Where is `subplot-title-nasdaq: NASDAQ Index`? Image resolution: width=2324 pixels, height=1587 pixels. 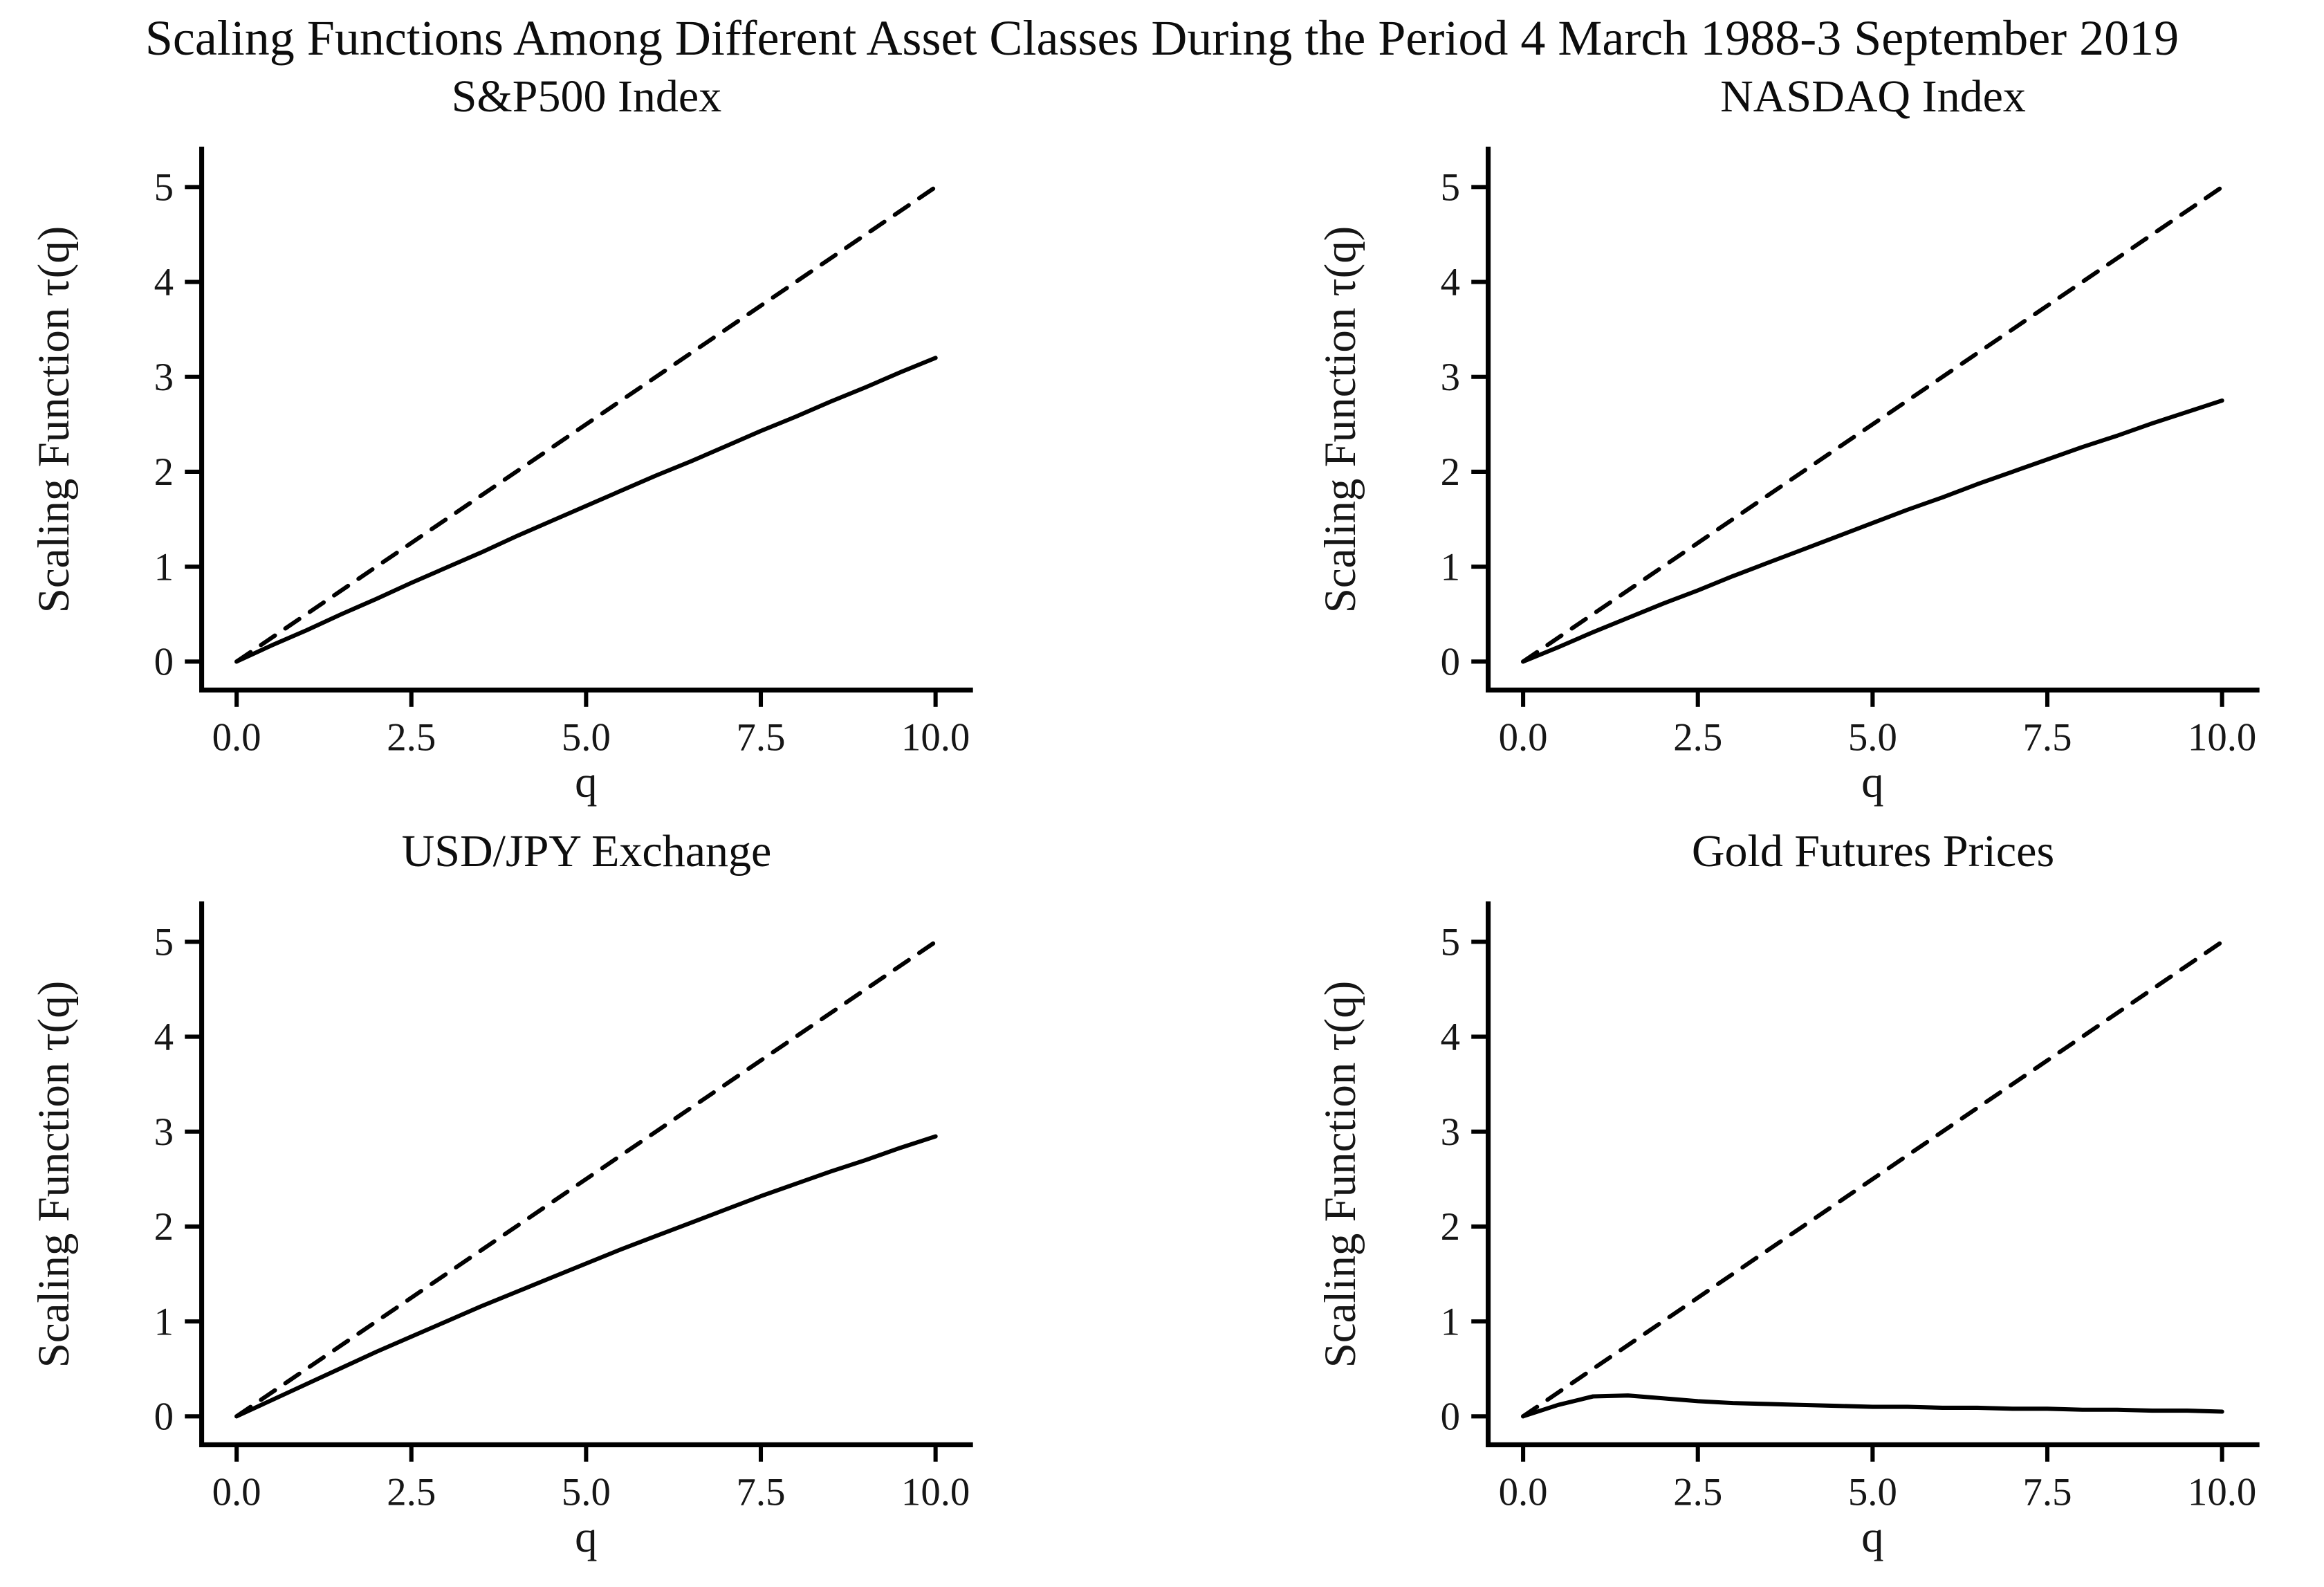
subplot-title-nasdaq: NASDAQ Index is located at coordinates (1873, 96).